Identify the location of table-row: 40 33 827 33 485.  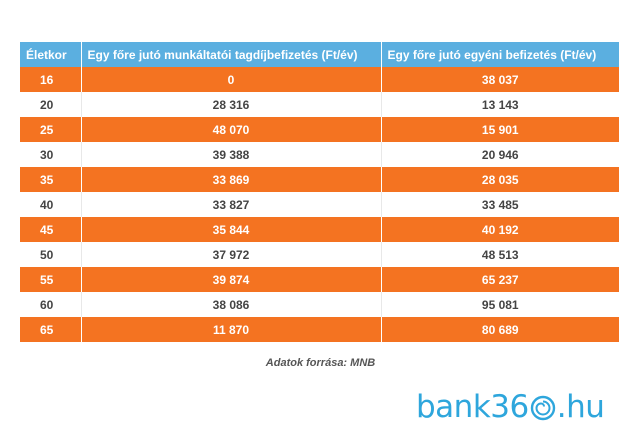
(319, 204).